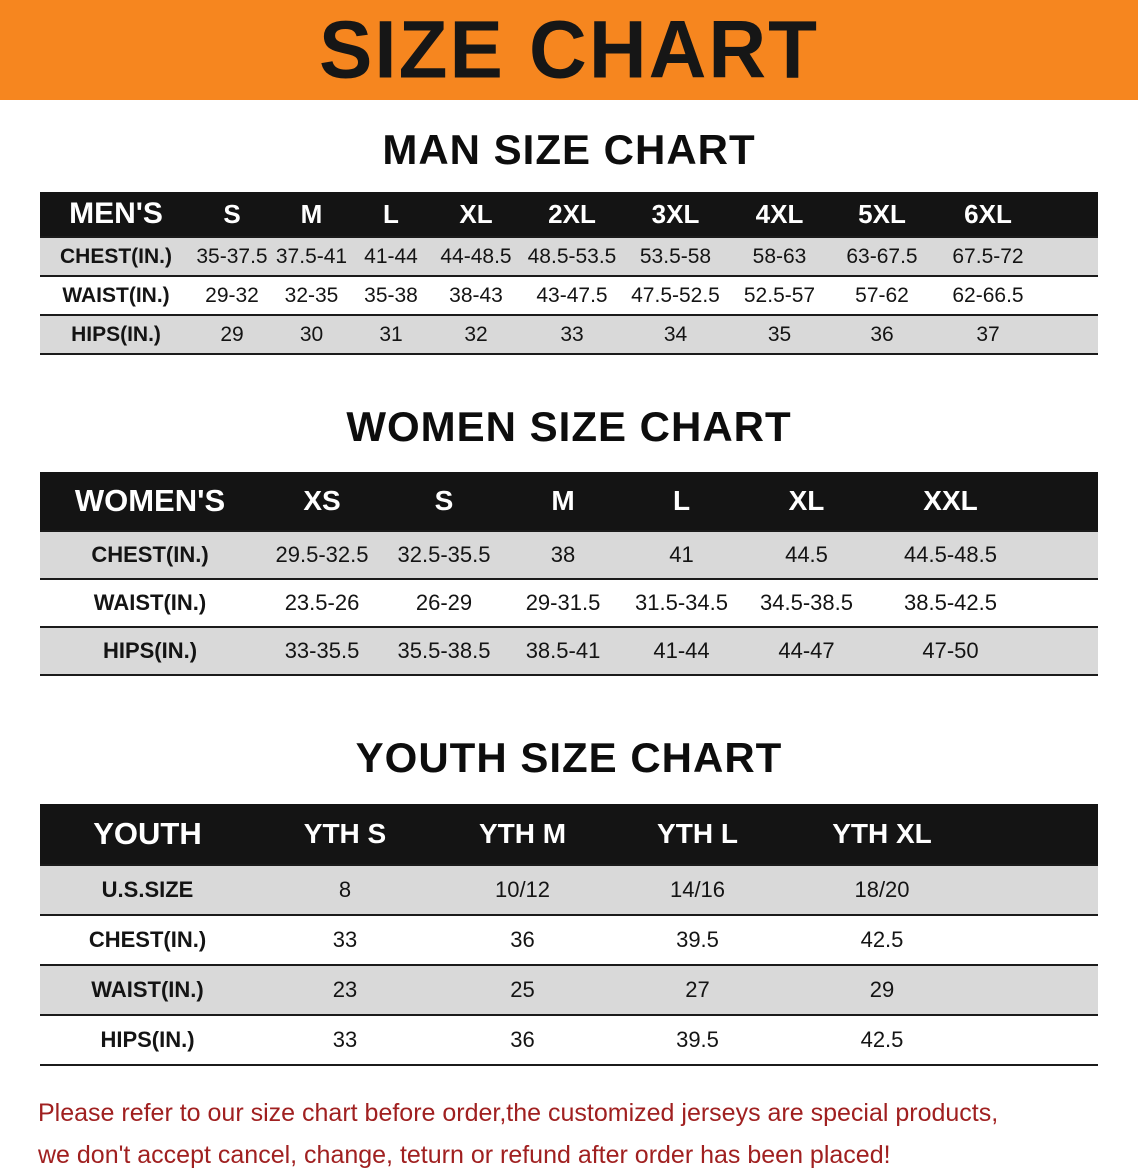  What do you see at coordinates (675, 334) in the screenshot?
I see `cell: 34` at bounding box center [675, 334].